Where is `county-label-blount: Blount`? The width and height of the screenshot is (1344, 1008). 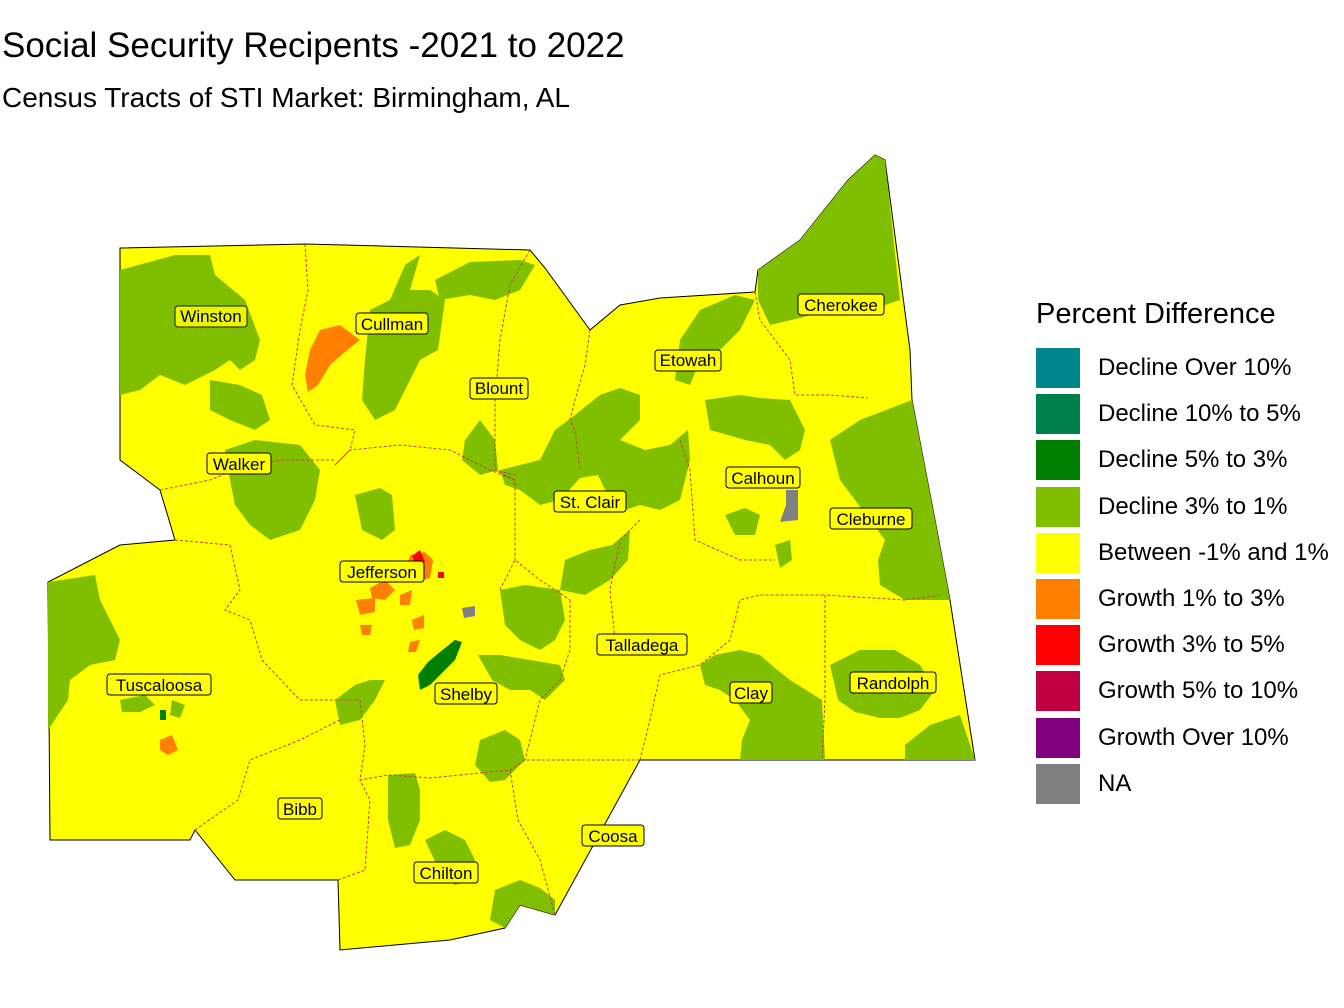 county-label-blount: Blount is located at coordinates (499, 388).